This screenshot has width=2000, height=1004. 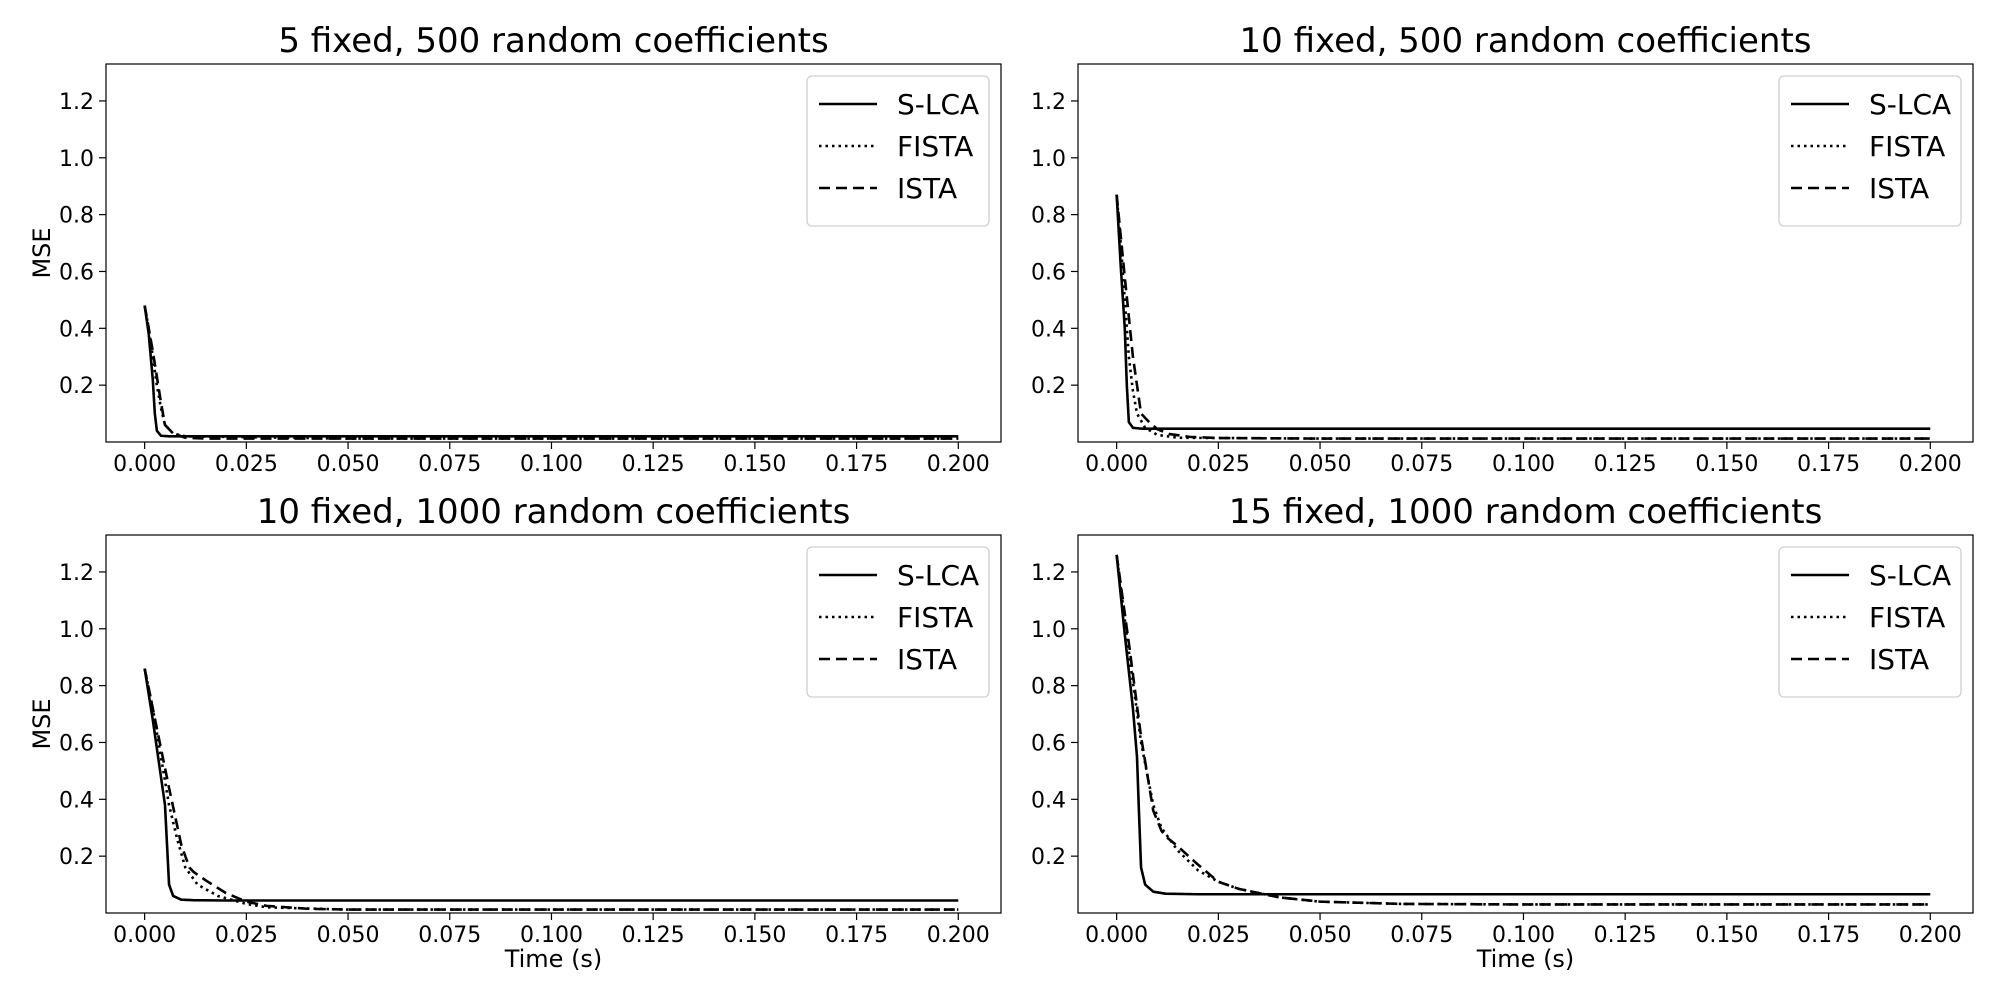 What do you see at coordinates (1526, 512) in the screenshot?
I see `subplot-4-title: 15 fixed, 1000 random coefficients` at bounding box center [1526, 512].